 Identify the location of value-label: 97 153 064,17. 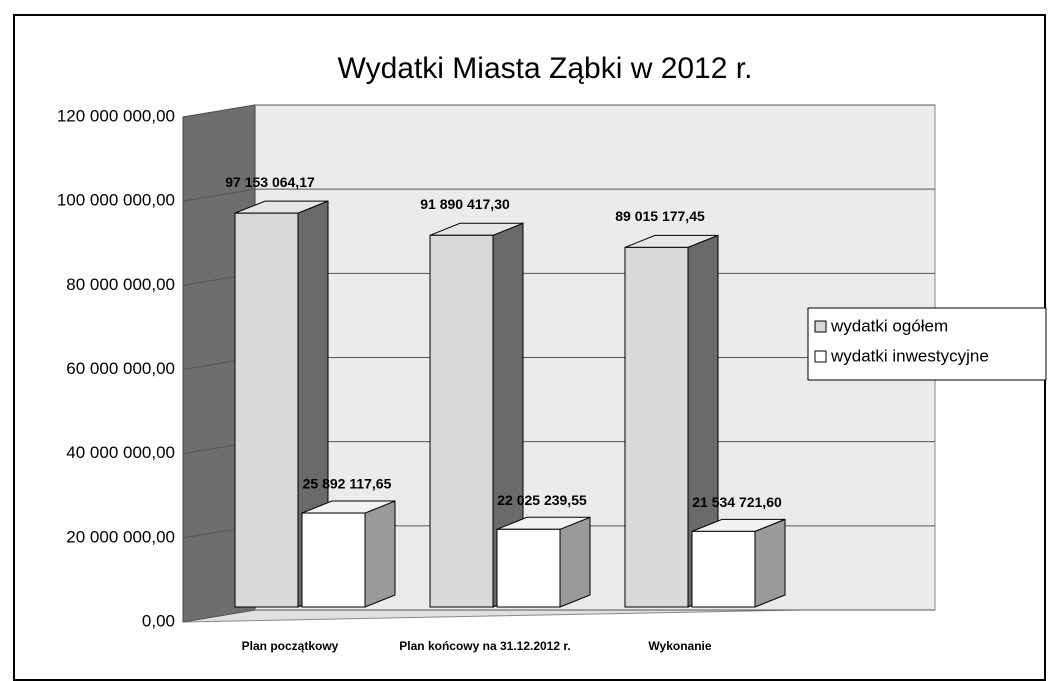
(270, 182).